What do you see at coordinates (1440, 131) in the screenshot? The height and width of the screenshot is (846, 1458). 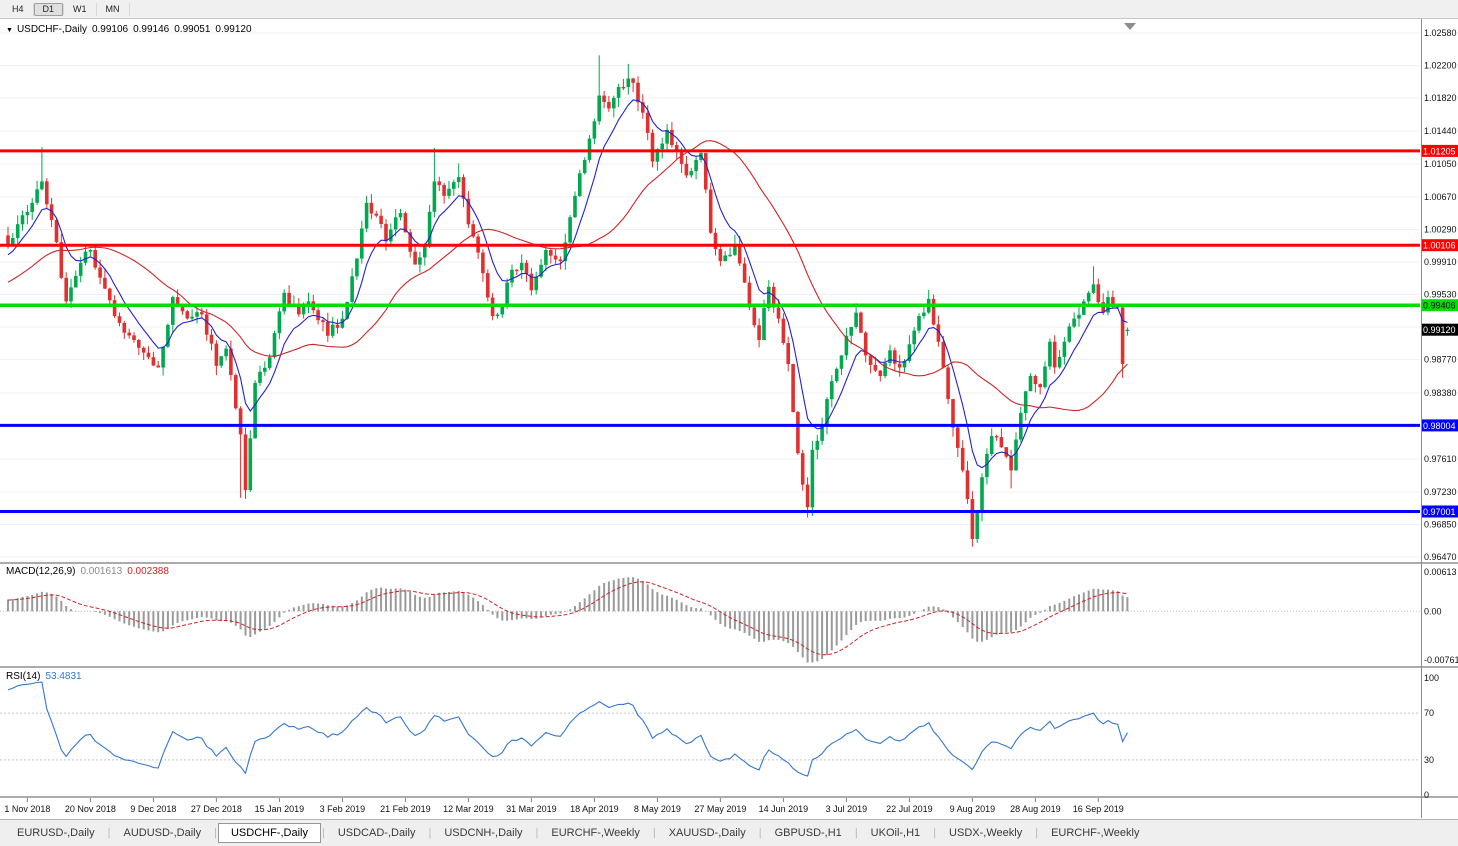 I see `svg-text: 1.01440` at bounding box center [1440, 131].